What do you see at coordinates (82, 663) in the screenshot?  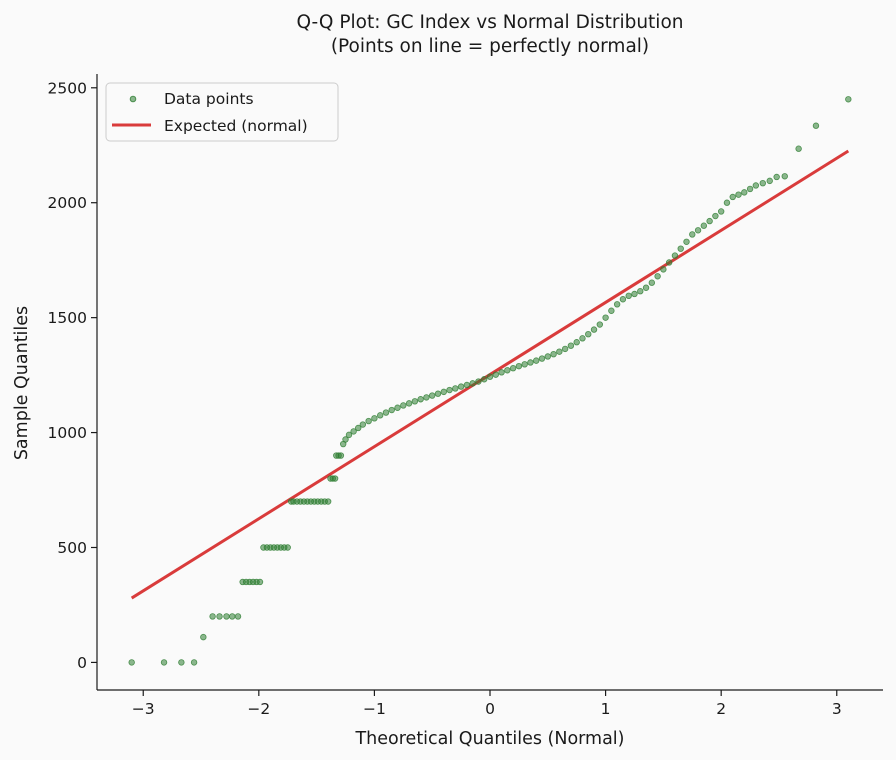 I see `y-tick-label: 0` at bounding box center [82, 663].